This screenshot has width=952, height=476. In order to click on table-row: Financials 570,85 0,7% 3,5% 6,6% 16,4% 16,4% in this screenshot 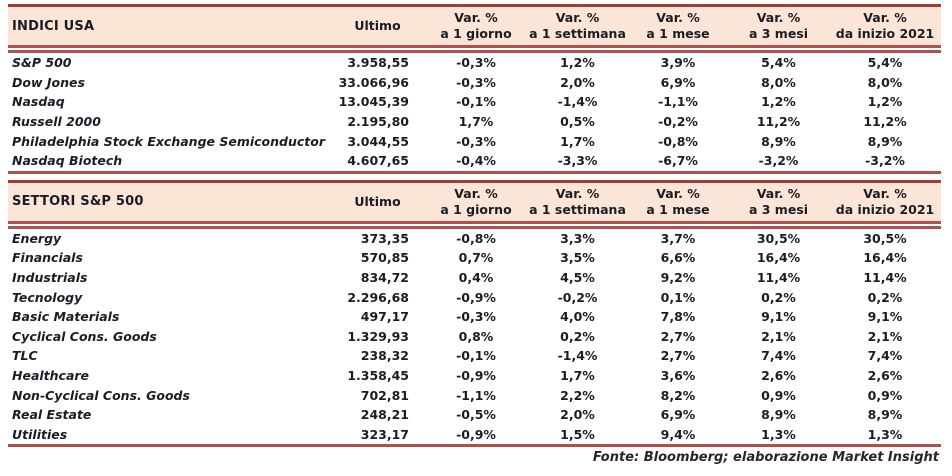, I will do `click(474, 258)`.